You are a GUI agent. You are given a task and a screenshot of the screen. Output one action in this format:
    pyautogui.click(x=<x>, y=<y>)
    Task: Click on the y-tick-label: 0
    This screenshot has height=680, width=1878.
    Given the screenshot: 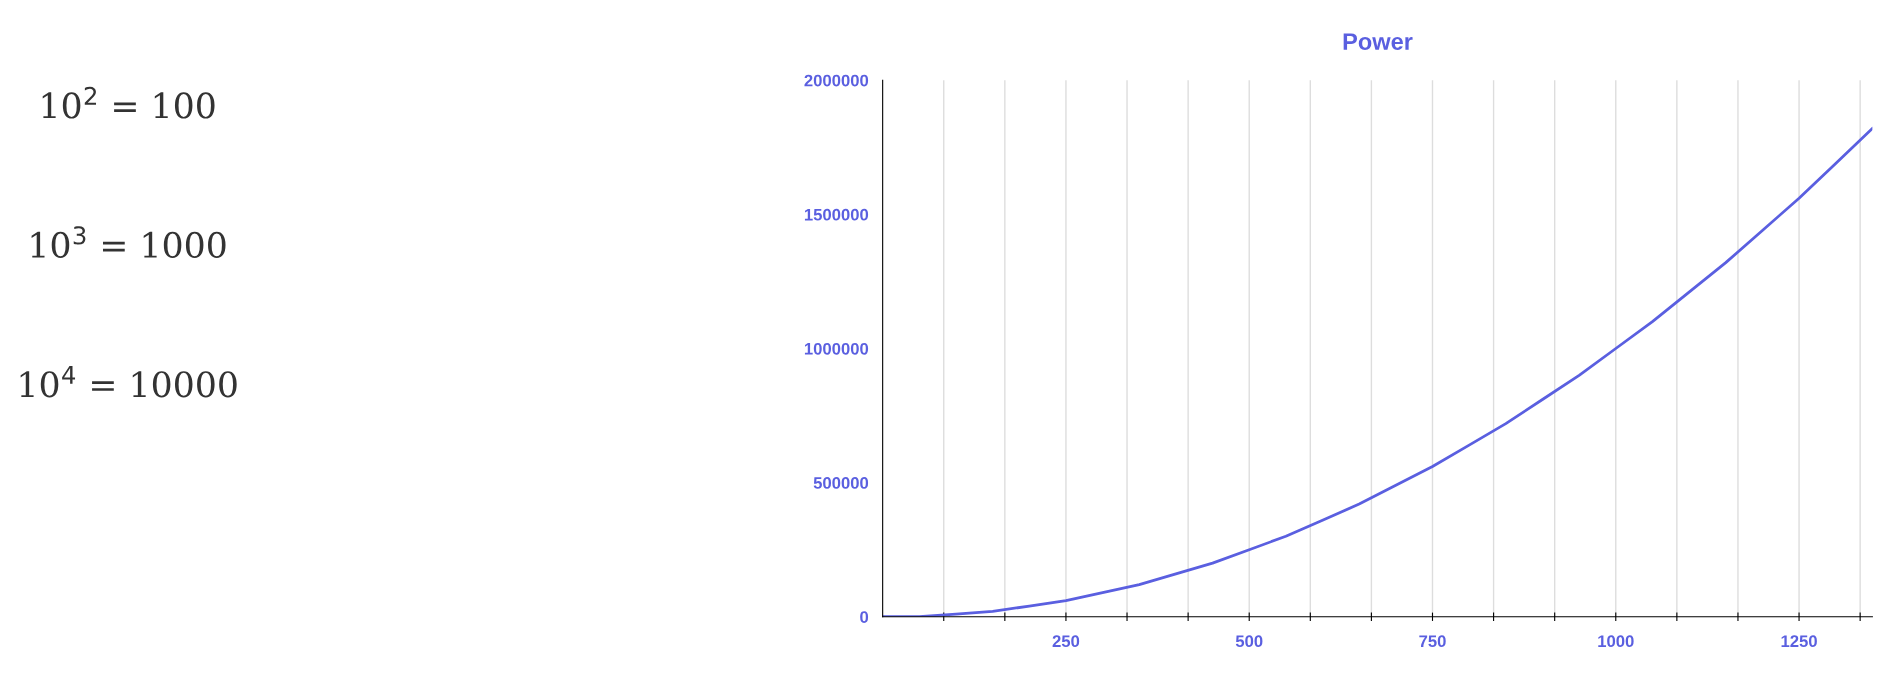 What is the action you would take?
    pyautogui.click(x=864, y=617)
    